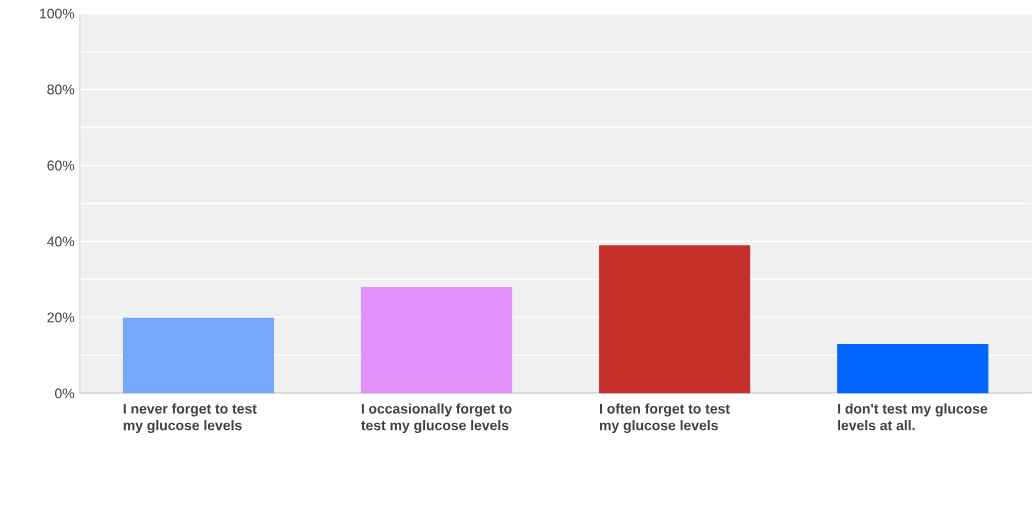 The width and height of the screenshot is (1032, 517). What do you see at coordinates (61, 89) in the screenshot?
I see `y-tick-label: 80%` at bounding box center [61, 89].